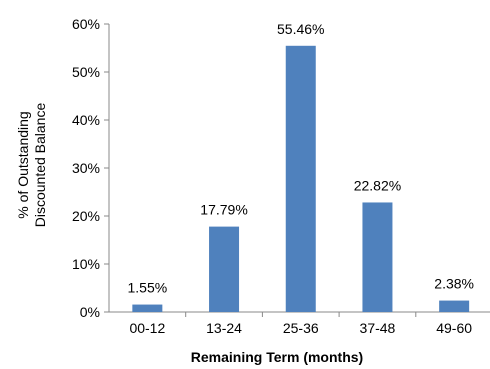 This screenshot has height=369, width=490. I want to click on x-tick-label: 00-12, so click(147, 328).